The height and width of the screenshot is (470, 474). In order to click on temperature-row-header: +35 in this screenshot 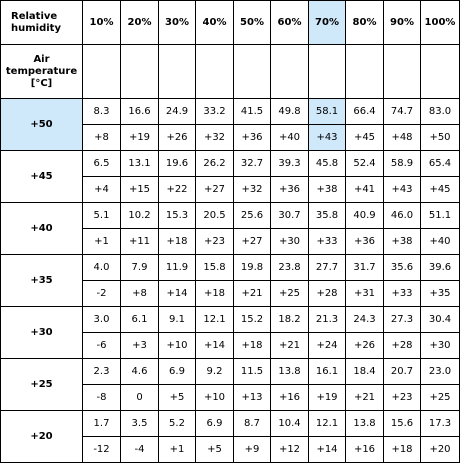, I will do `click(41, 280)`.